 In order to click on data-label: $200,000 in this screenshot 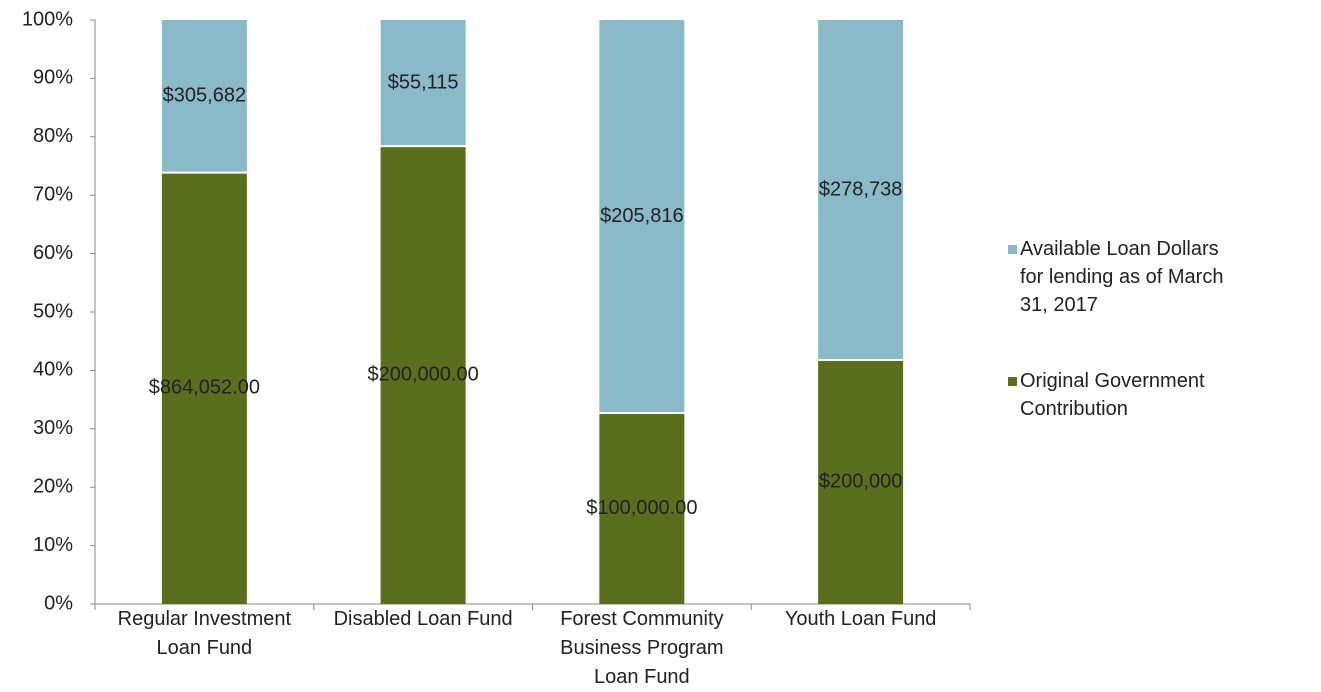, I will do `click(860, 481)`.